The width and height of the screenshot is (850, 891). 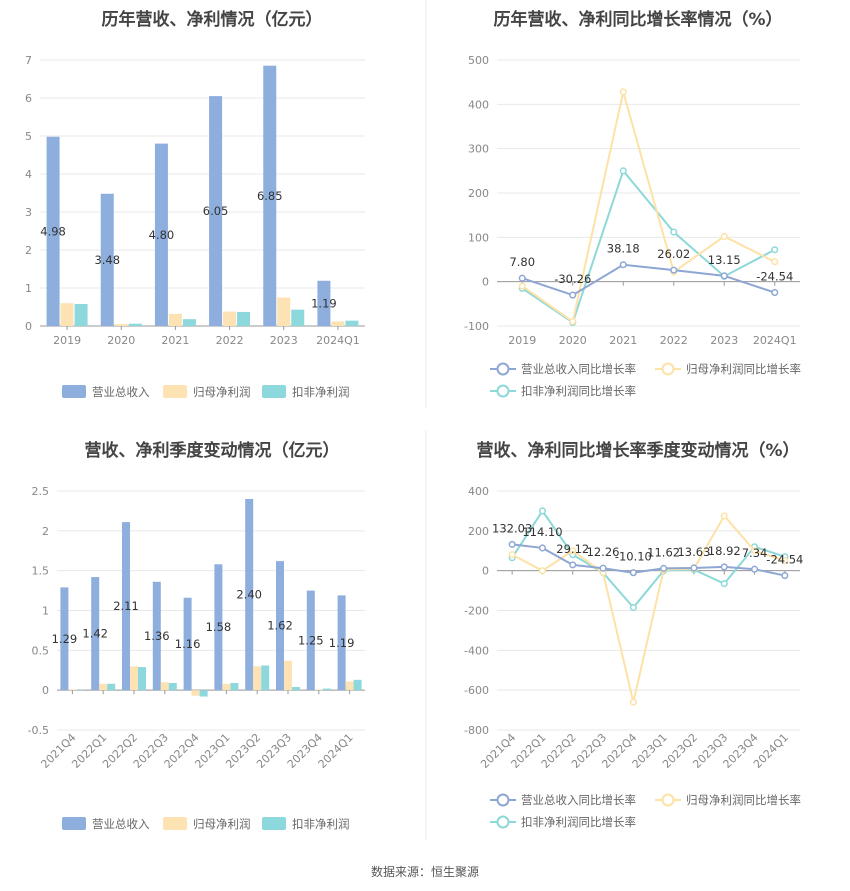 What do you see at coordinates (28, 174) in the screenshot?
I see `y-tick-label: 4` at bounding box center [28, 174].